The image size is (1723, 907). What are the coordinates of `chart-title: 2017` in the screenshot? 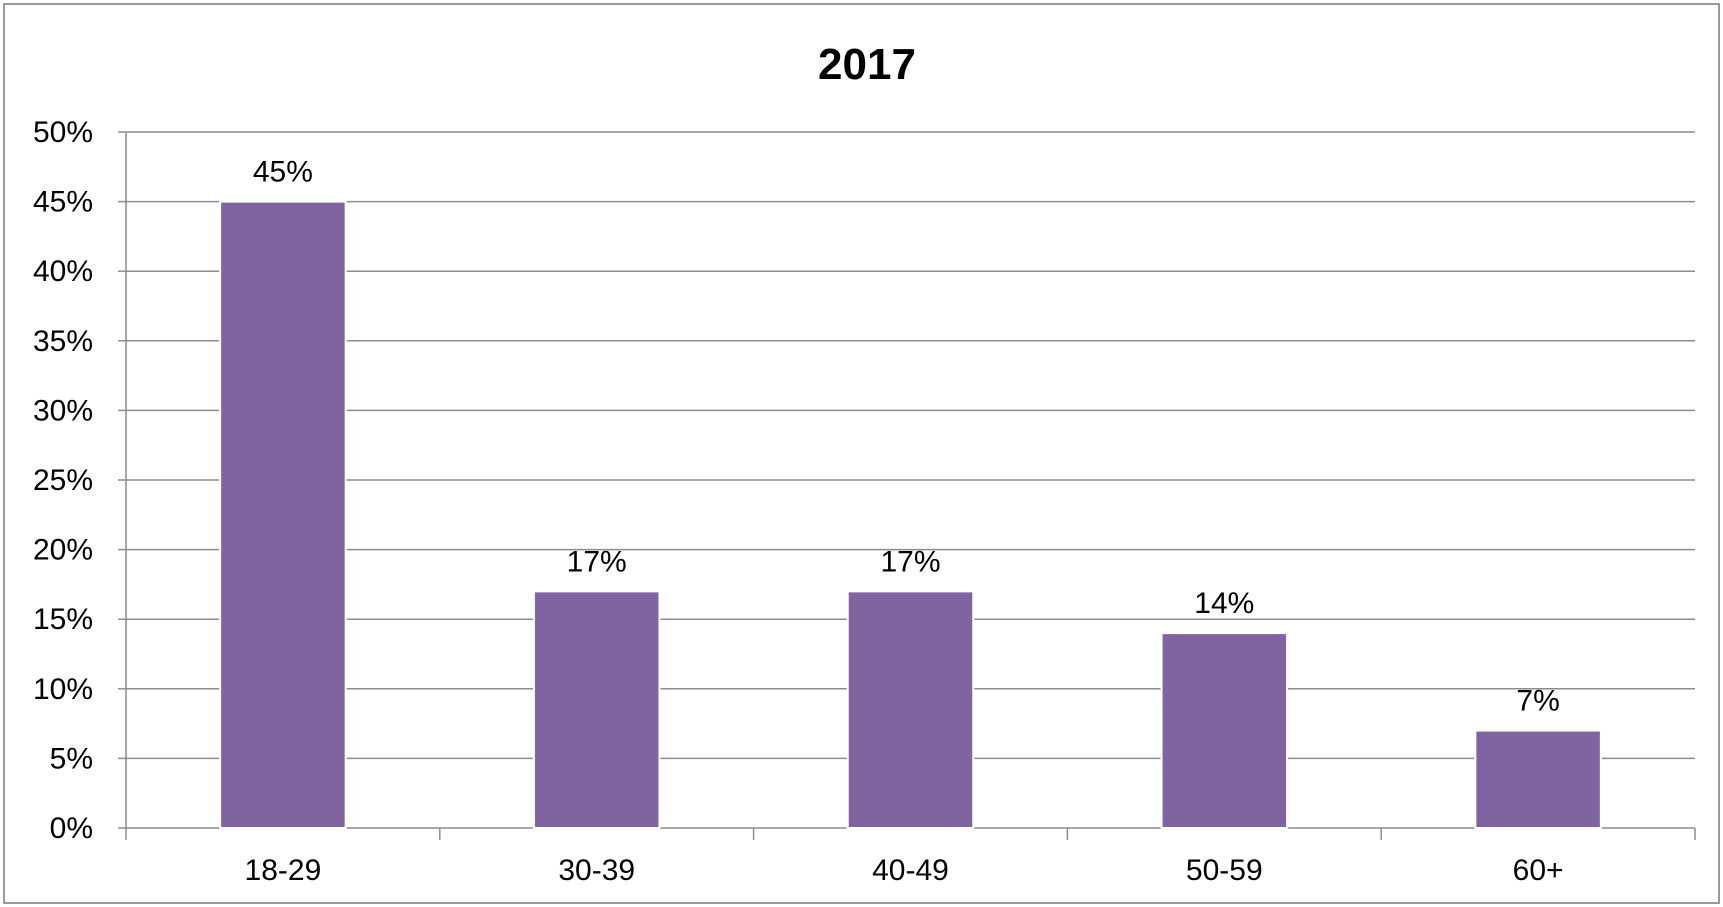 It's located at (867, 64).